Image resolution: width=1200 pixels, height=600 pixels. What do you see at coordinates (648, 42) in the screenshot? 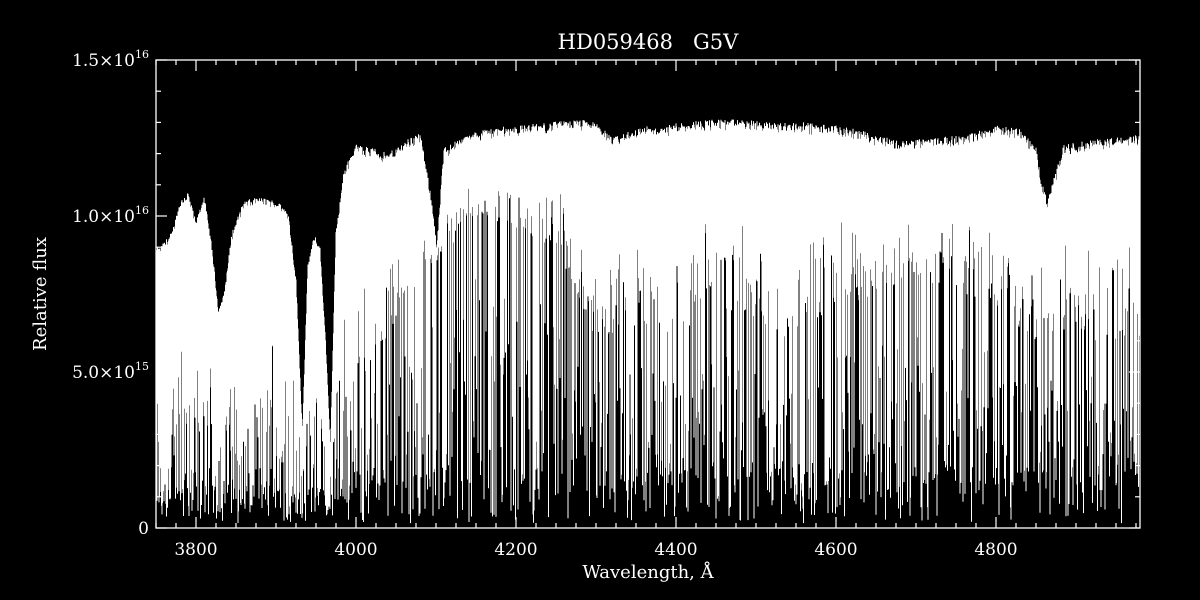
I see `chart-title: HD059468 G5V` at bounding box center [648, 42].